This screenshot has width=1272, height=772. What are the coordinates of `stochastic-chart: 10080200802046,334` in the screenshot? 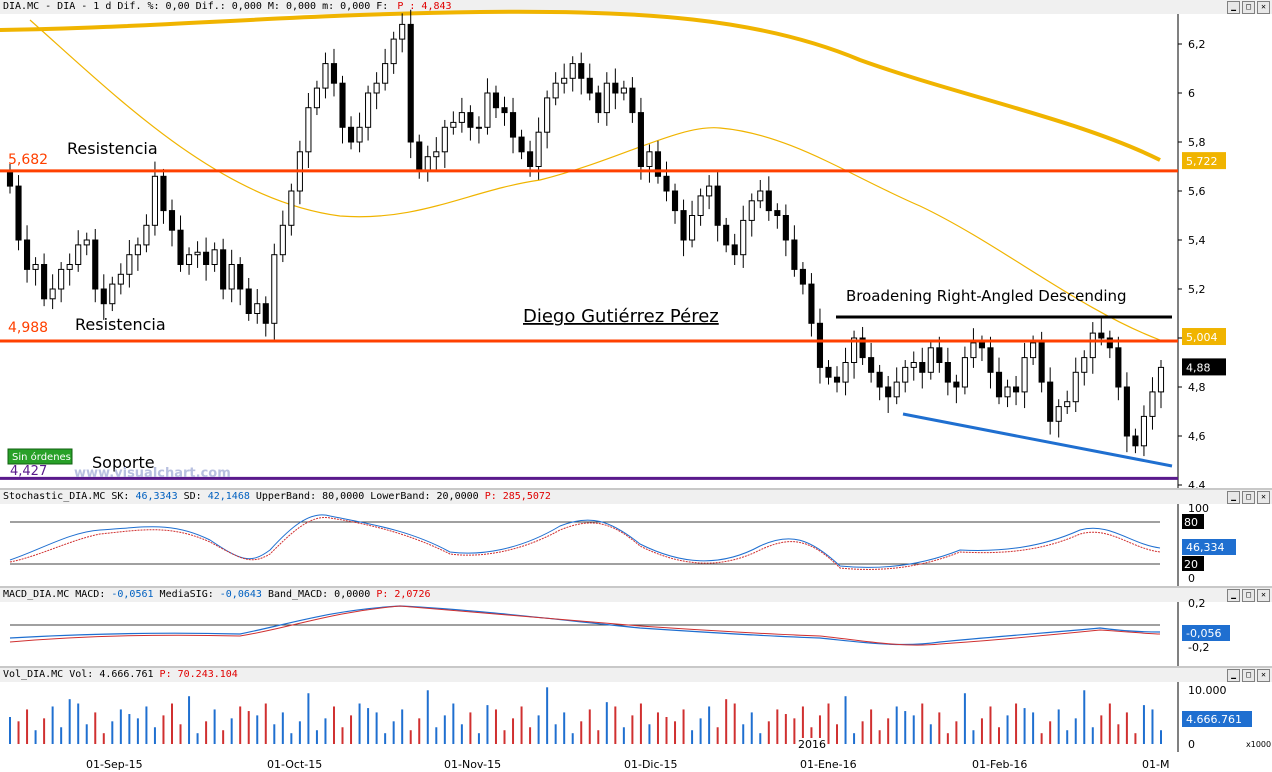 It's located at (636, 538).